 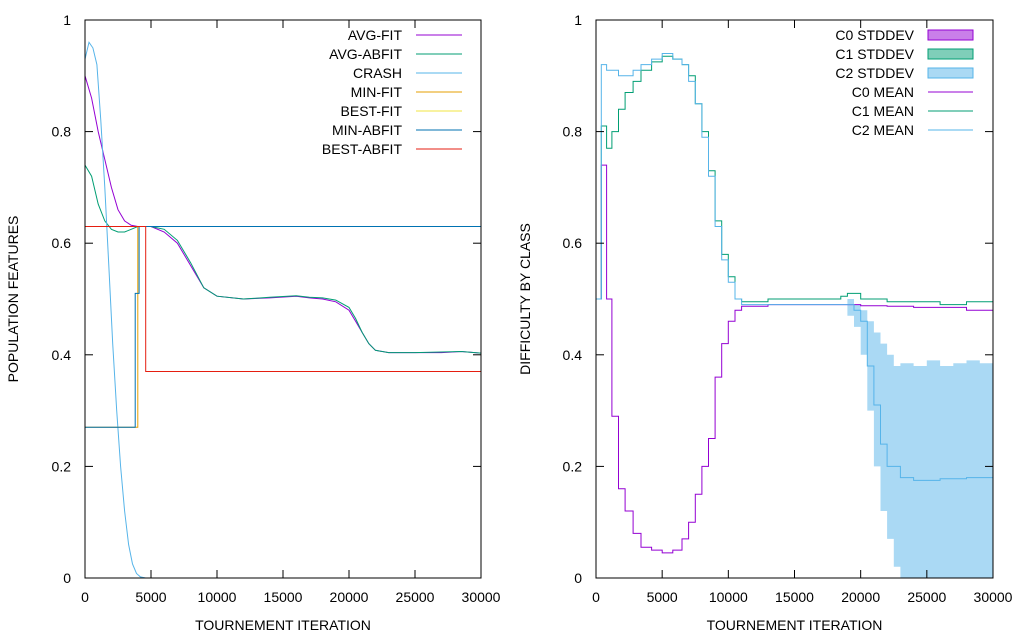 I want to click on legend-label: C1 MEAN, so click(x=883, y=111).